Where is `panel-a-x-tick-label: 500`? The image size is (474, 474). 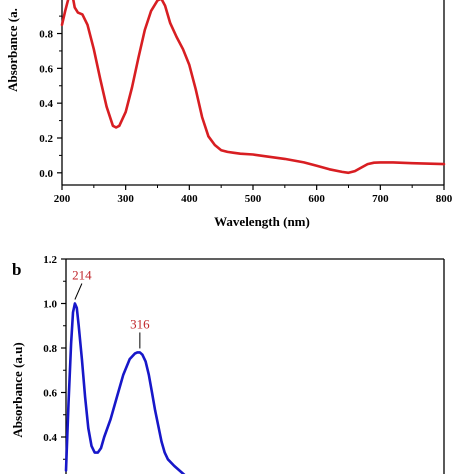 panel-a-x-tick-label: 500 is located at coordinates (253, 199).